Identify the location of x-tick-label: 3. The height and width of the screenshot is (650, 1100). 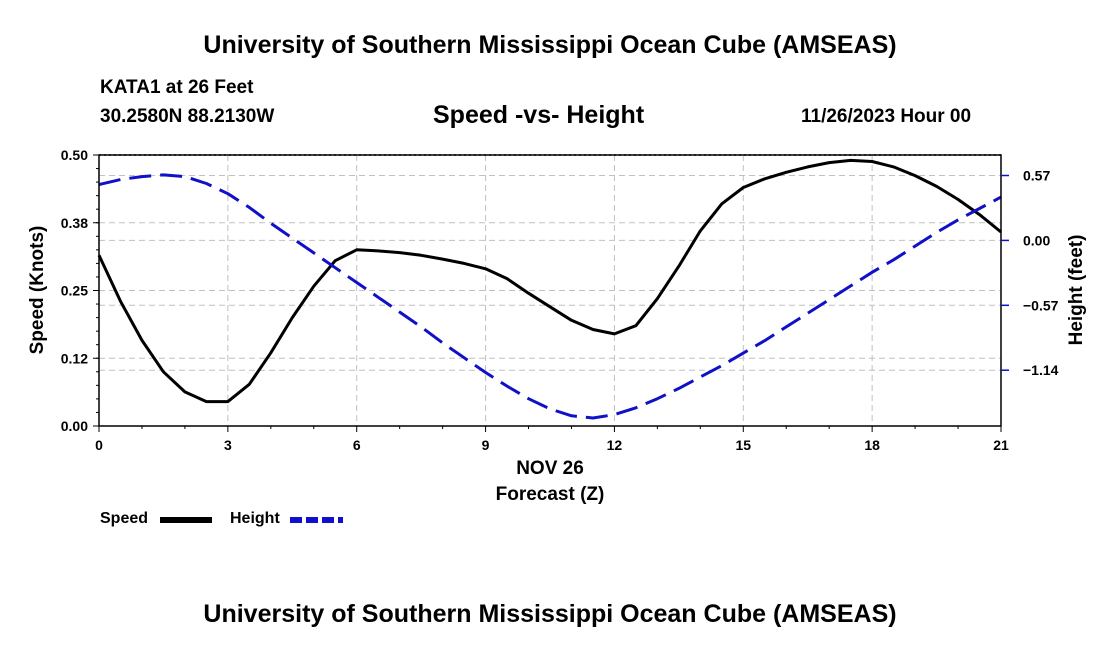
(228, 445).